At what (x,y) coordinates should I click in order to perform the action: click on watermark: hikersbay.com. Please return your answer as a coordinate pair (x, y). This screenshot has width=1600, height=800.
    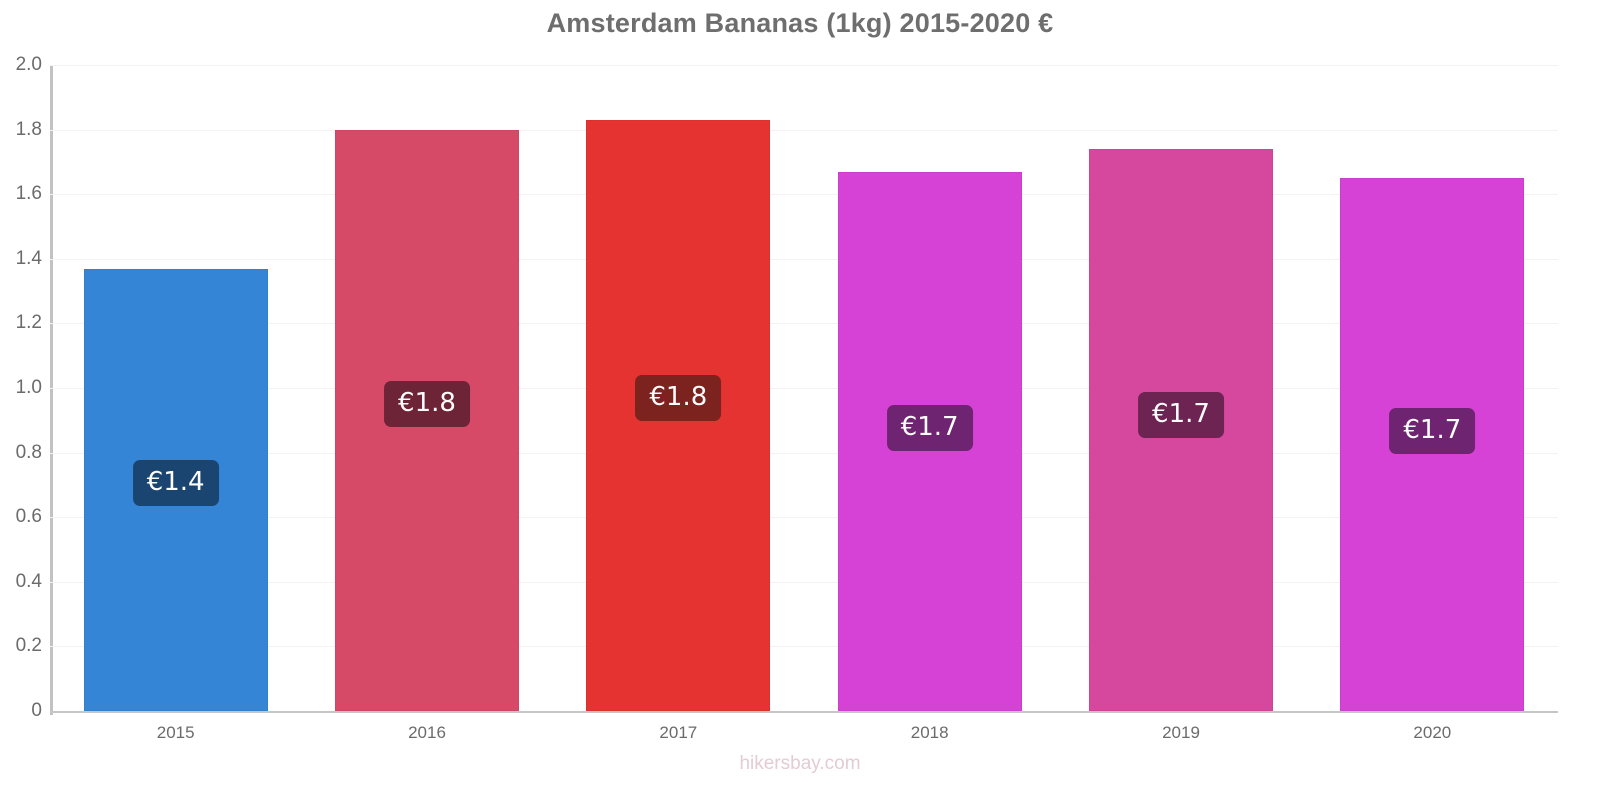
    Looking at the image, I should click on (800, 763).